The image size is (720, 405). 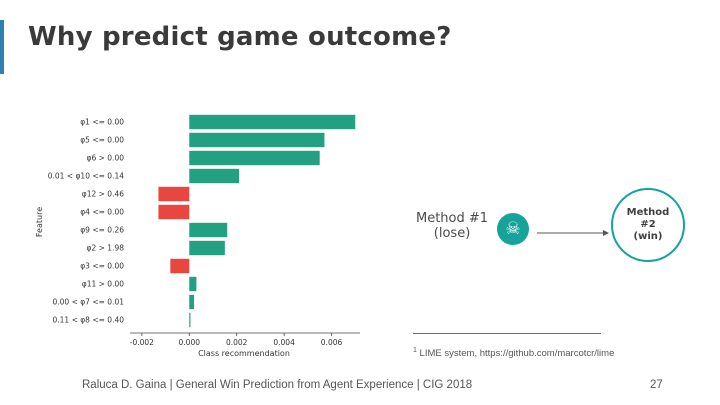 I want to click on slide-title: Why predict game outcome?, so click(x=240, y=37).